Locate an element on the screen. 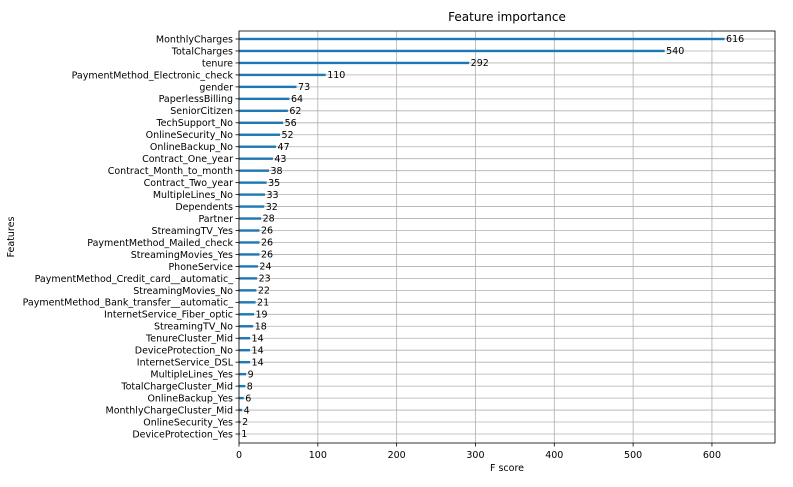 The width and height of the screenshot is (793, 487). y-tick-label: MonthlyCharges is located at coordinates (194, 39).